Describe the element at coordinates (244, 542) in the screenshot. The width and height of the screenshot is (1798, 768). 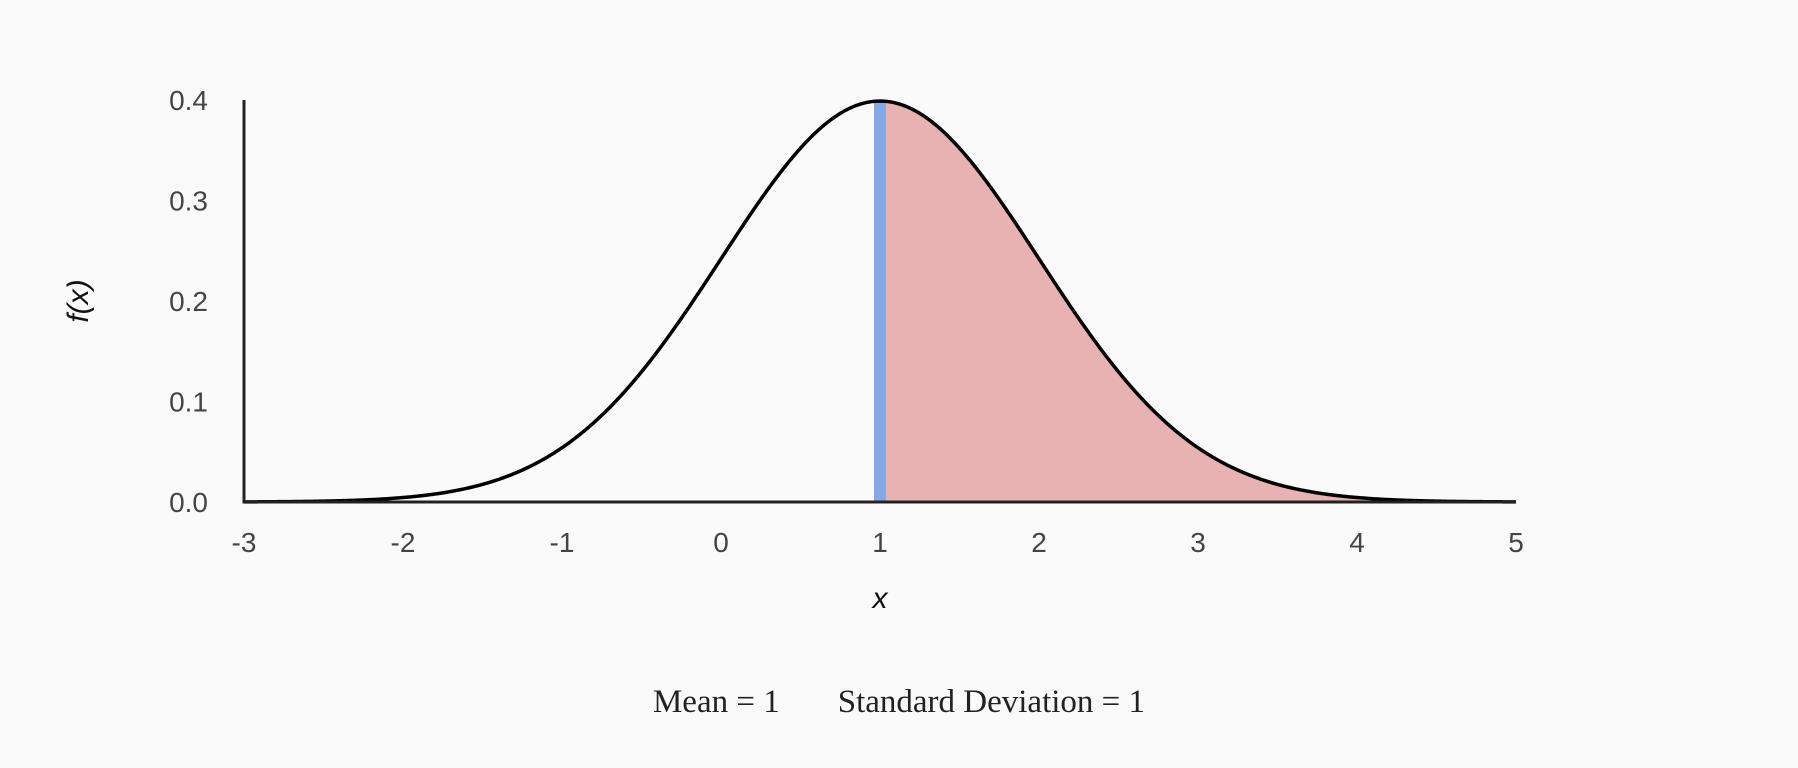
I see `x-tick-label: -3` at that location.